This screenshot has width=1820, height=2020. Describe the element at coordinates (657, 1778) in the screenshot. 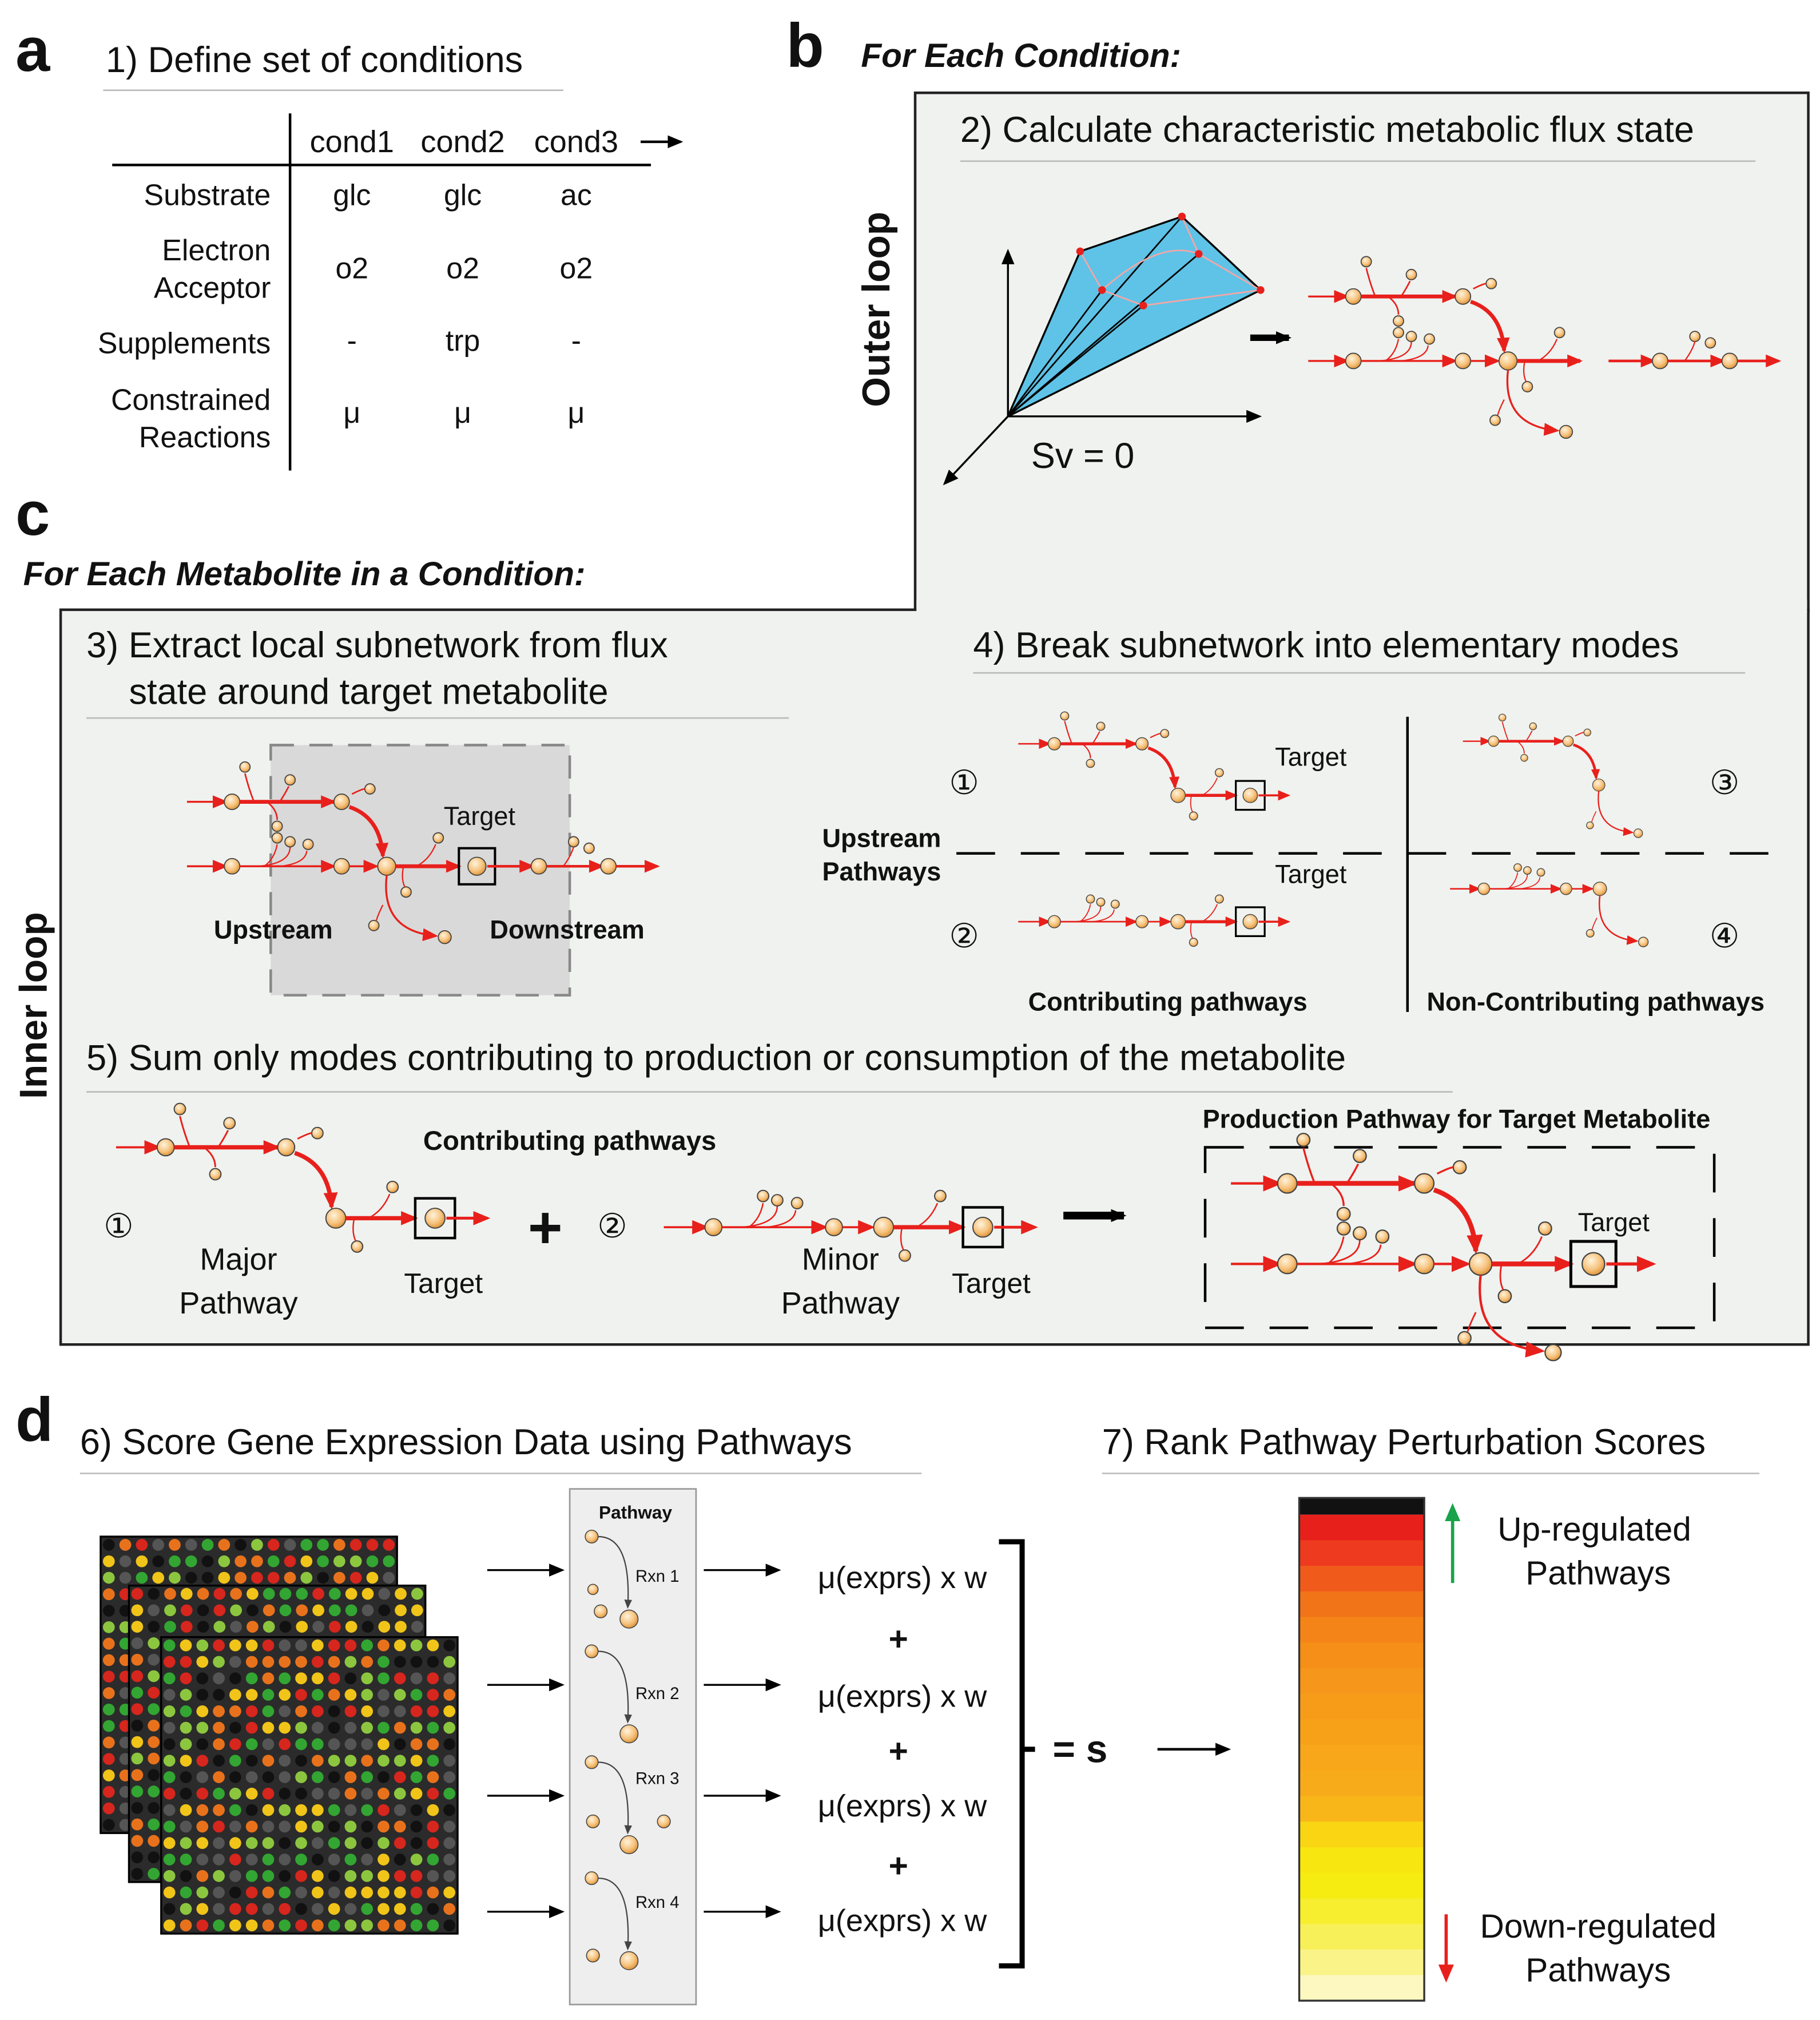

I see `reaction-label: Rxn 3` at that location.